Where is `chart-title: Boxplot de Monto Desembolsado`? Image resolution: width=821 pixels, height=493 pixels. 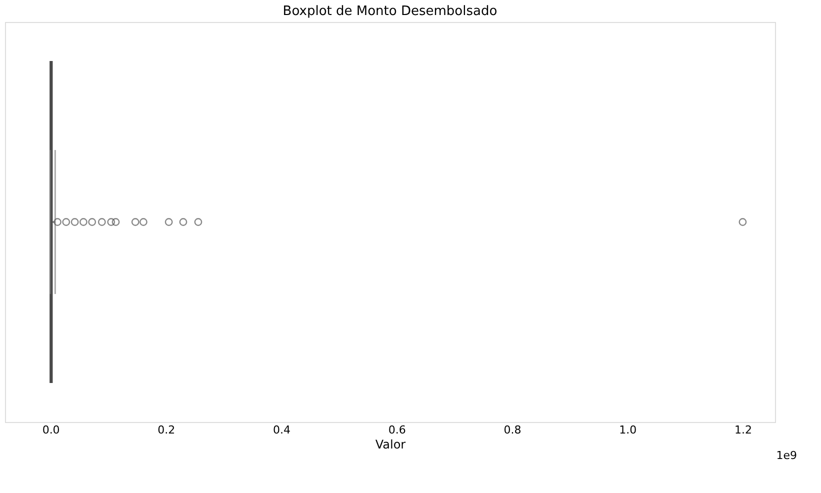 chart-title: Boxplot de Monto Desembolsado is located at coordinates (390, 11).